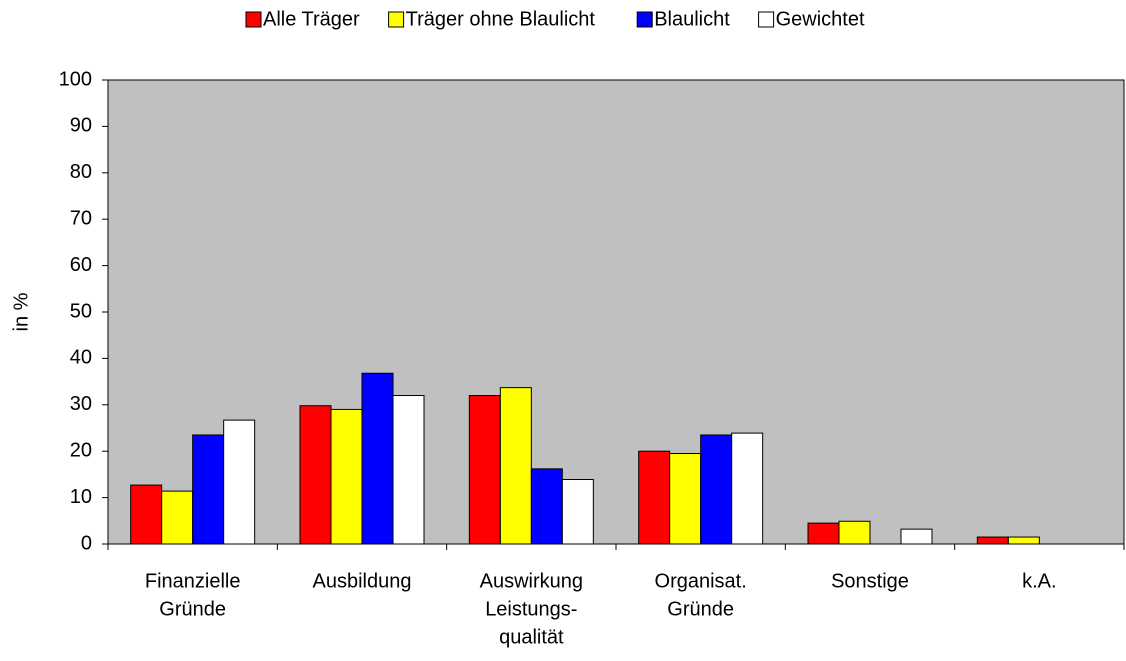 This screenshot has height=661, width=1126. I want to click on y-tick-label: 70, so click(81, 218).